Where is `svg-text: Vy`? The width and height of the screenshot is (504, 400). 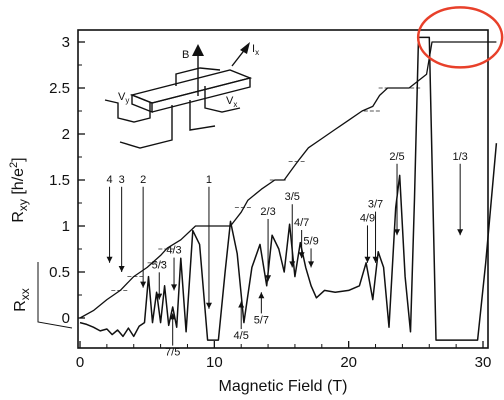
svg-text: Vy is located at coordinates (123, 98).